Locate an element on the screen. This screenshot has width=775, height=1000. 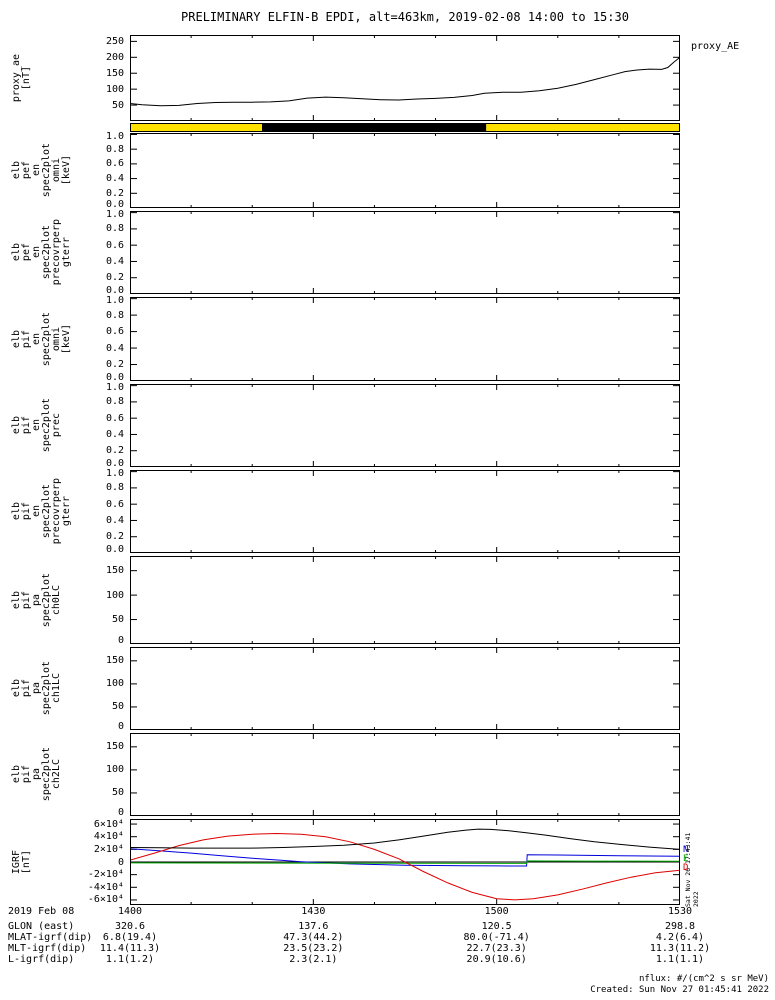
proxy-ae-right-label: proxy_AE is located at coordinates (715, 46).